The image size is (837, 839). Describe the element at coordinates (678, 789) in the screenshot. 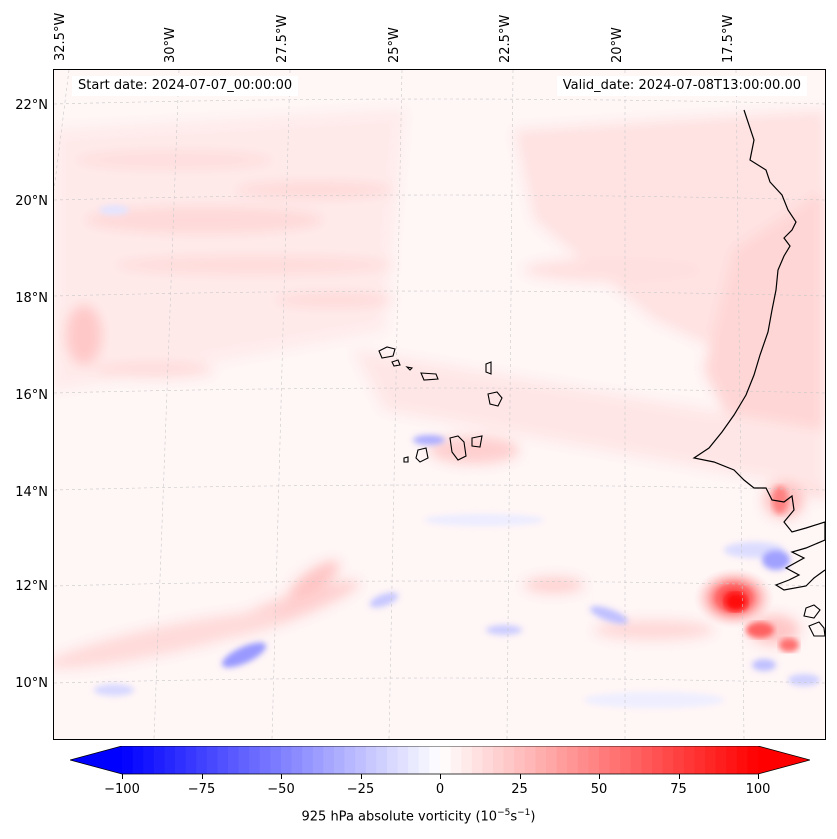

I see `colorbar-tick-label: 75` at that location.